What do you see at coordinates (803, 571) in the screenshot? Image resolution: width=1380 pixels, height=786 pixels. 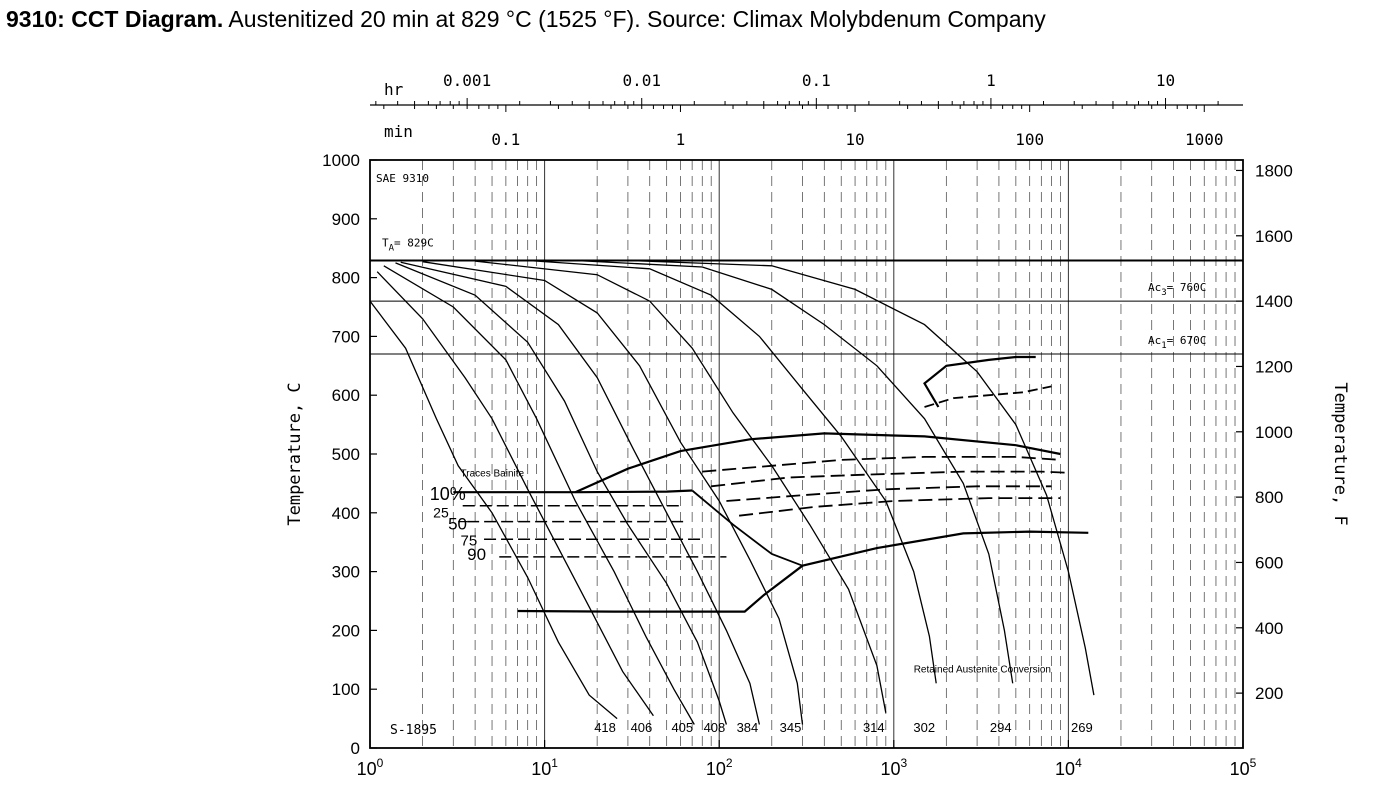 I see `martensite-start-curve` at bounding box center [803, 571].